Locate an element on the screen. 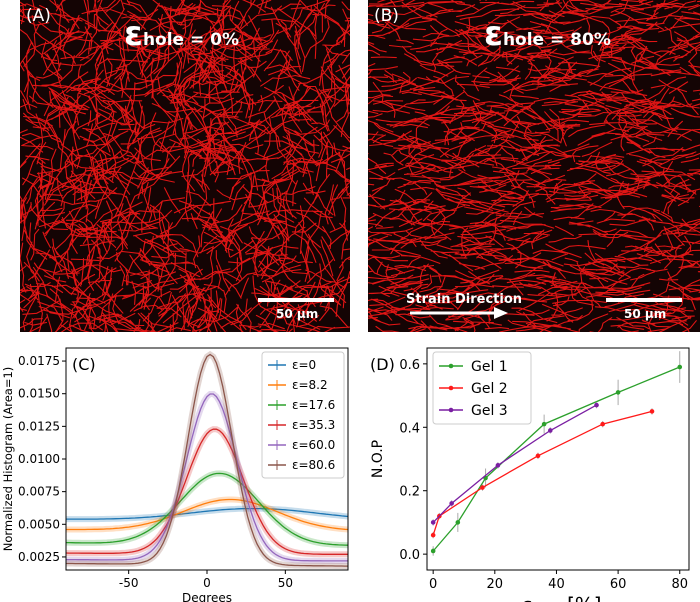 The height and width of the screenshot is (602, 700). x-axis-label: Degrees is located at coordinates (207, 596).